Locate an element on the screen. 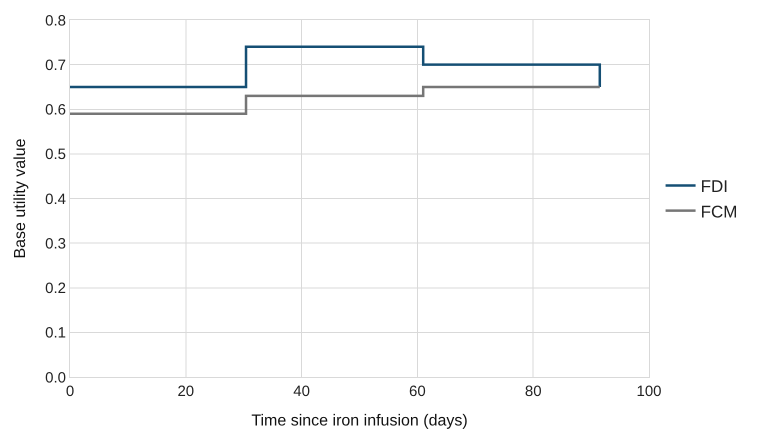  x-tick-label: 80 is located at coordinates (533, 391).